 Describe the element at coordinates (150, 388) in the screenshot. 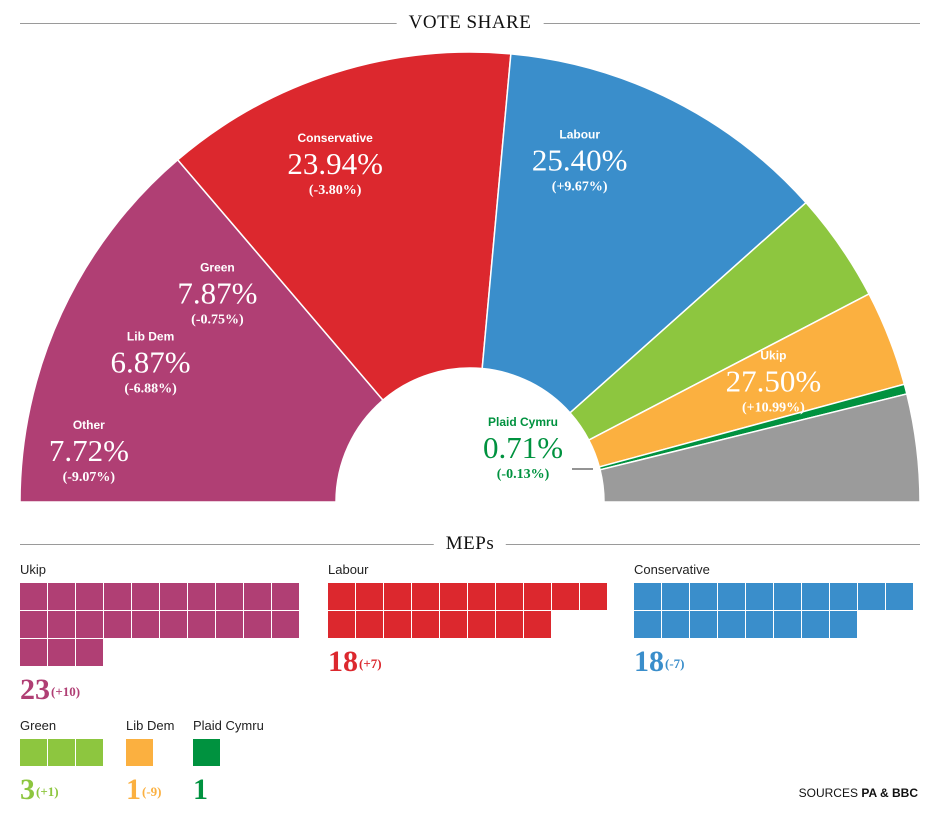

I see `slice-change-label: (-6.88%)` at that location.